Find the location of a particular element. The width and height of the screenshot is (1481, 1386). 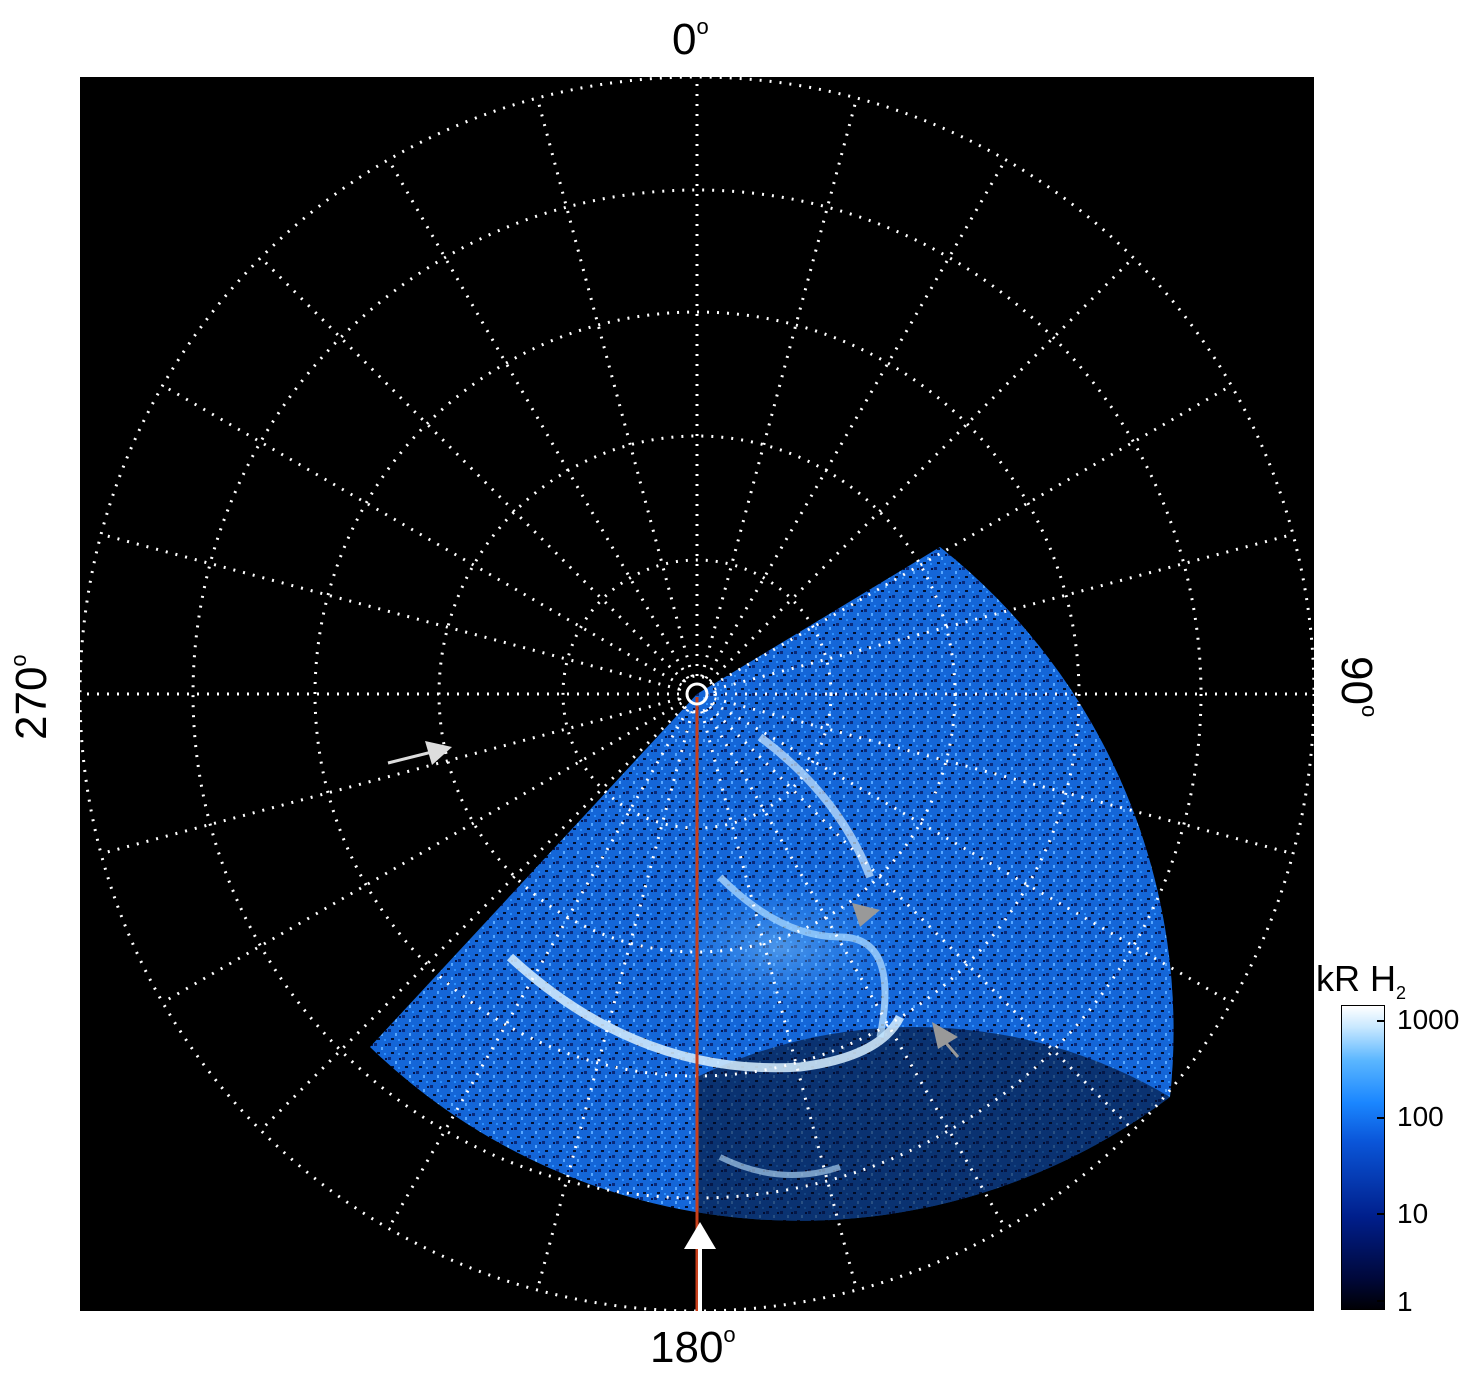

longitude-label-180: 180o is located at coordinates (693, 1347).